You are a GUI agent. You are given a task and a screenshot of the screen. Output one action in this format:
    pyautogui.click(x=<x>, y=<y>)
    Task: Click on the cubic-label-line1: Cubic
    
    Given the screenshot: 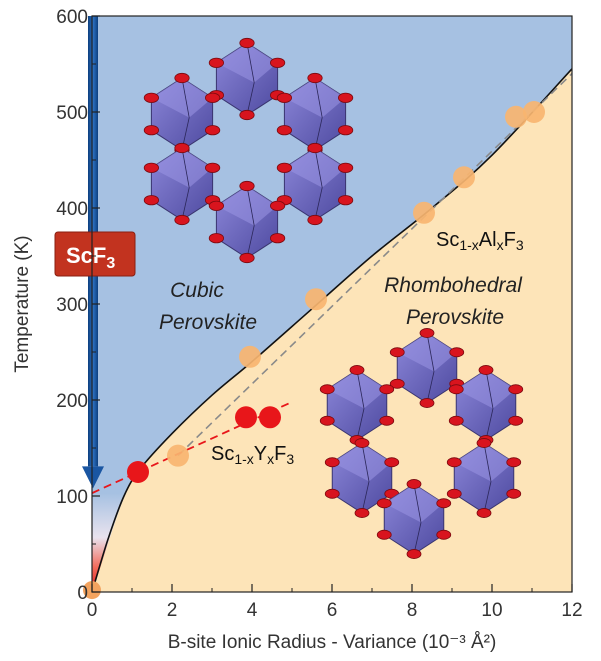 What is the action you would take?
    pyautogui.click(x=197, y=290)
    